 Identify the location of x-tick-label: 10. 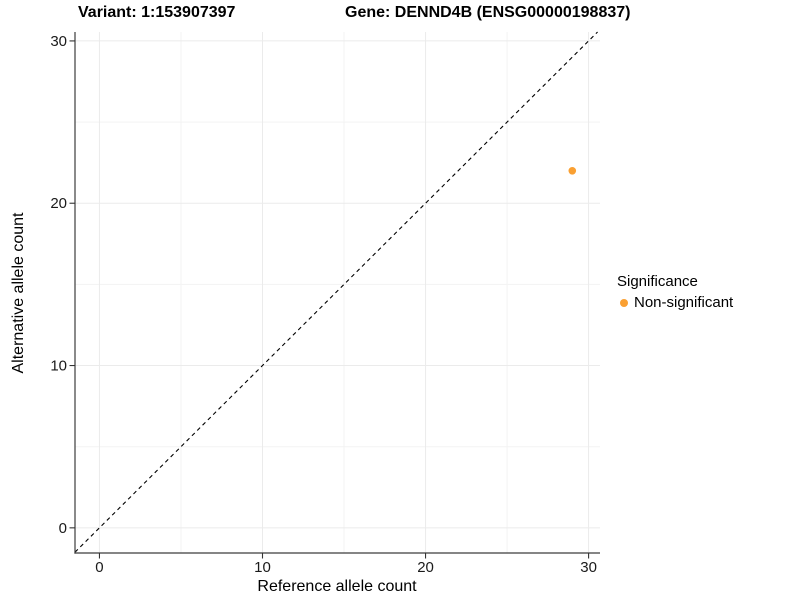
(262, 567).